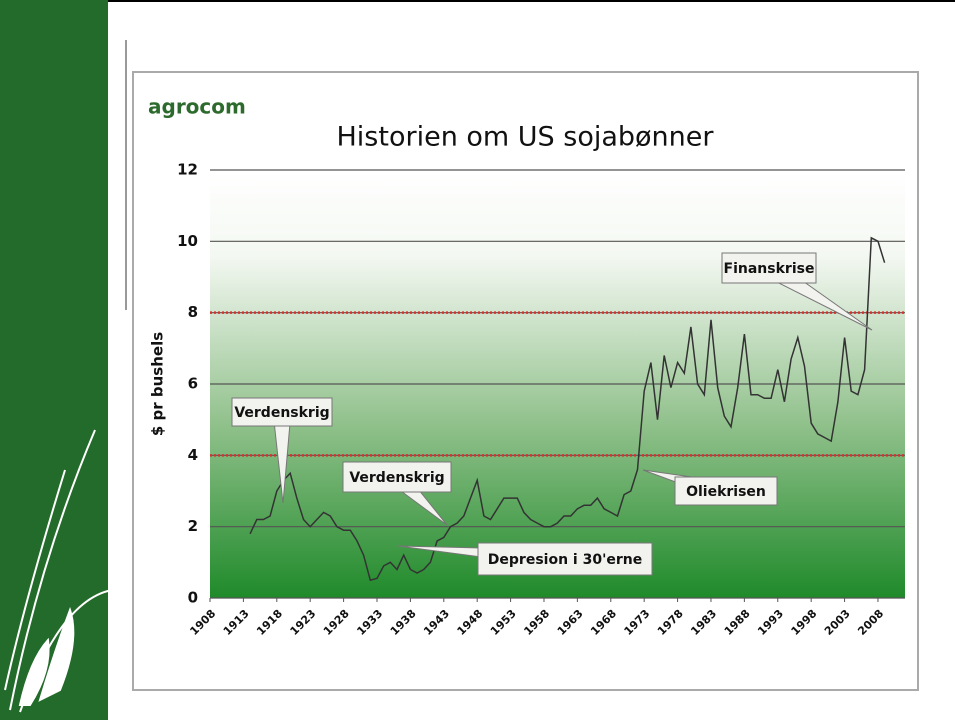 This screenshot has height=720, width=955. I want to click on chart-title: Historien om US sojabønner, so click(526, 137).